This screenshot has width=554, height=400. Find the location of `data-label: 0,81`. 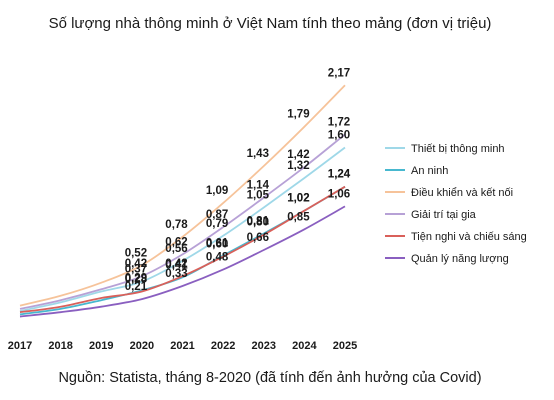

data-label: 0,81 is located at coordinates (258, 222).